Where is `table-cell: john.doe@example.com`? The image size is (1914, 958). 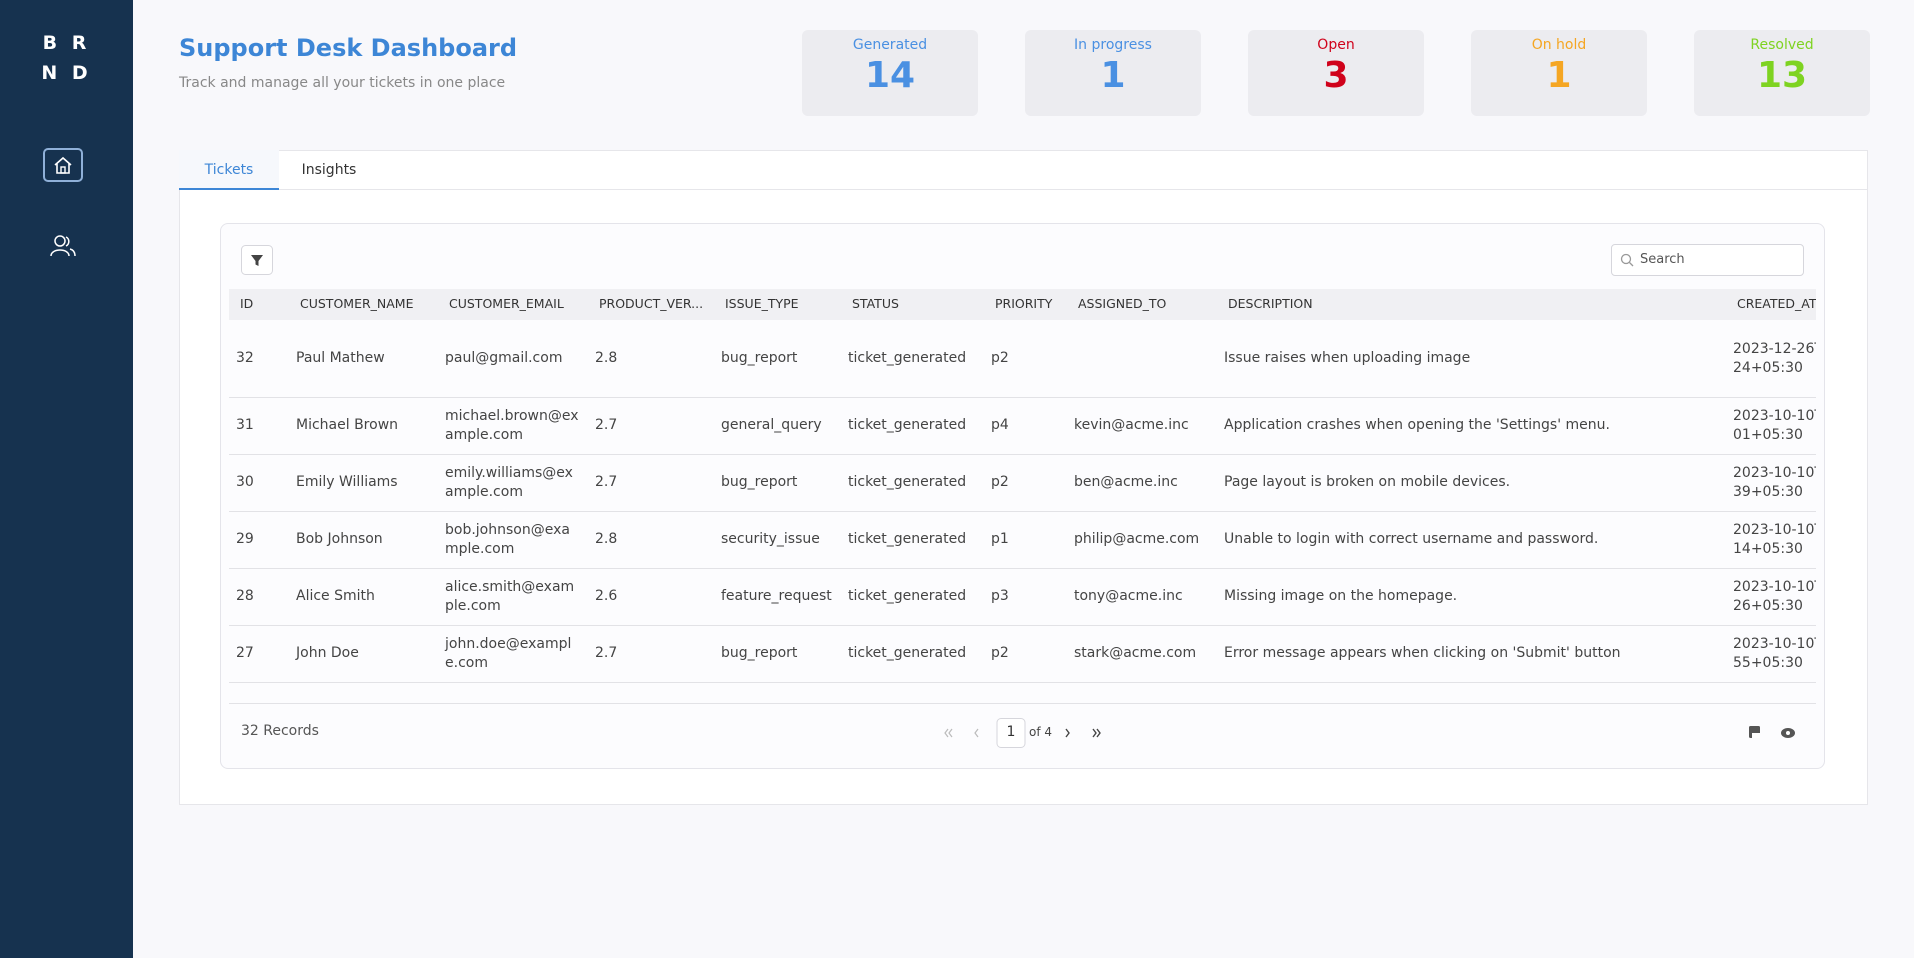
table-cell: john.doe@example.com is located at coordinates (508, 653).